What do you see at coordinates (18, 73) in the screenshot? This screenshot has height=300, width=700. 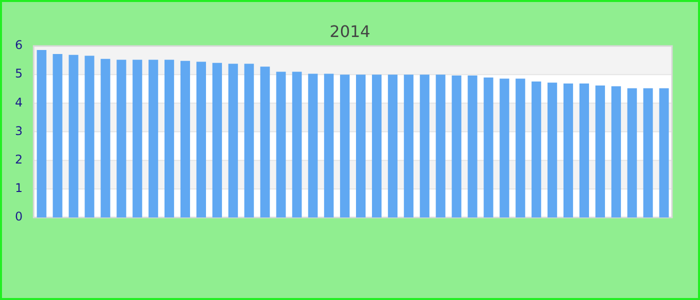 I see `y-tick-label: 5` at bounding box center [18, 73].